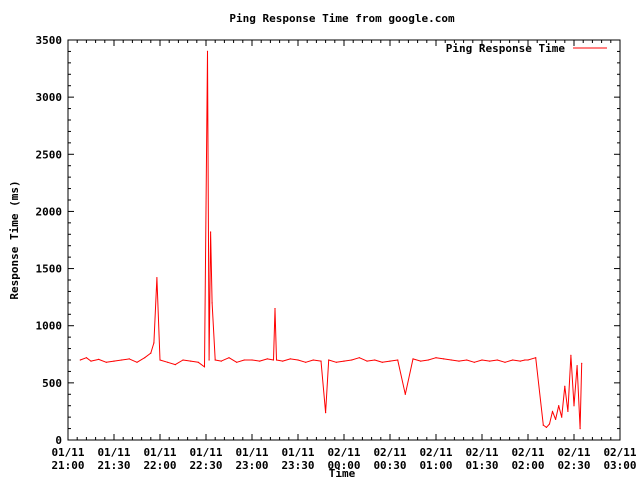 The width and height of the screenshot is (640, 480). What do you see at coordinates (481, 465) in the screenshot?
I see `x-tick-label-time: 01:30` at bounding box center [481, 465].